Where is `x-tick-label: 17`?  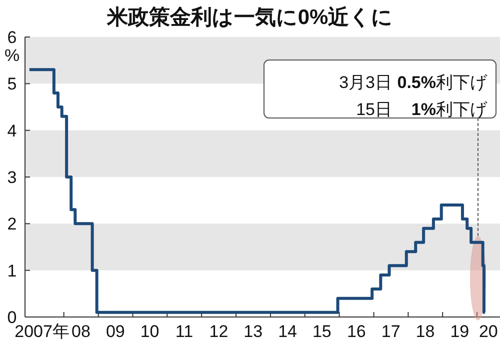
x-tick-label: 17 is located at coordinates (390, 331).